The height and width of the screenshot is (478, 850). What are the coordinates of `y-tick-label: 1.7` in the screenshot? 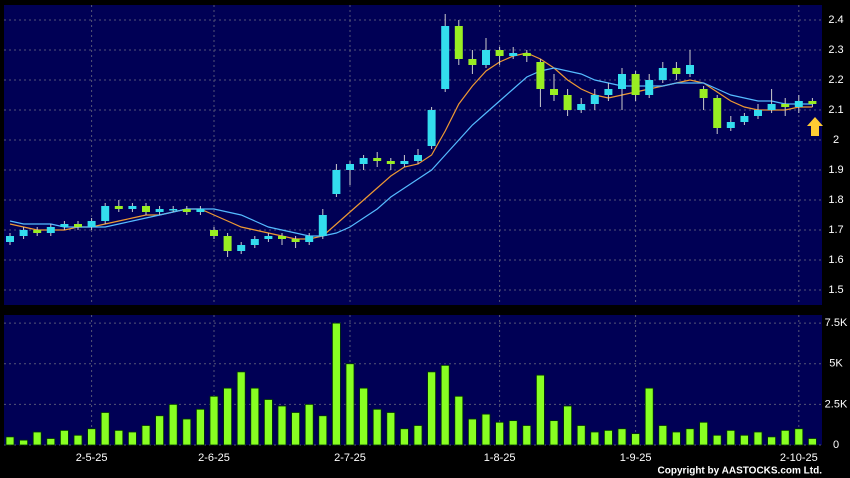 It's located at (835, 230).